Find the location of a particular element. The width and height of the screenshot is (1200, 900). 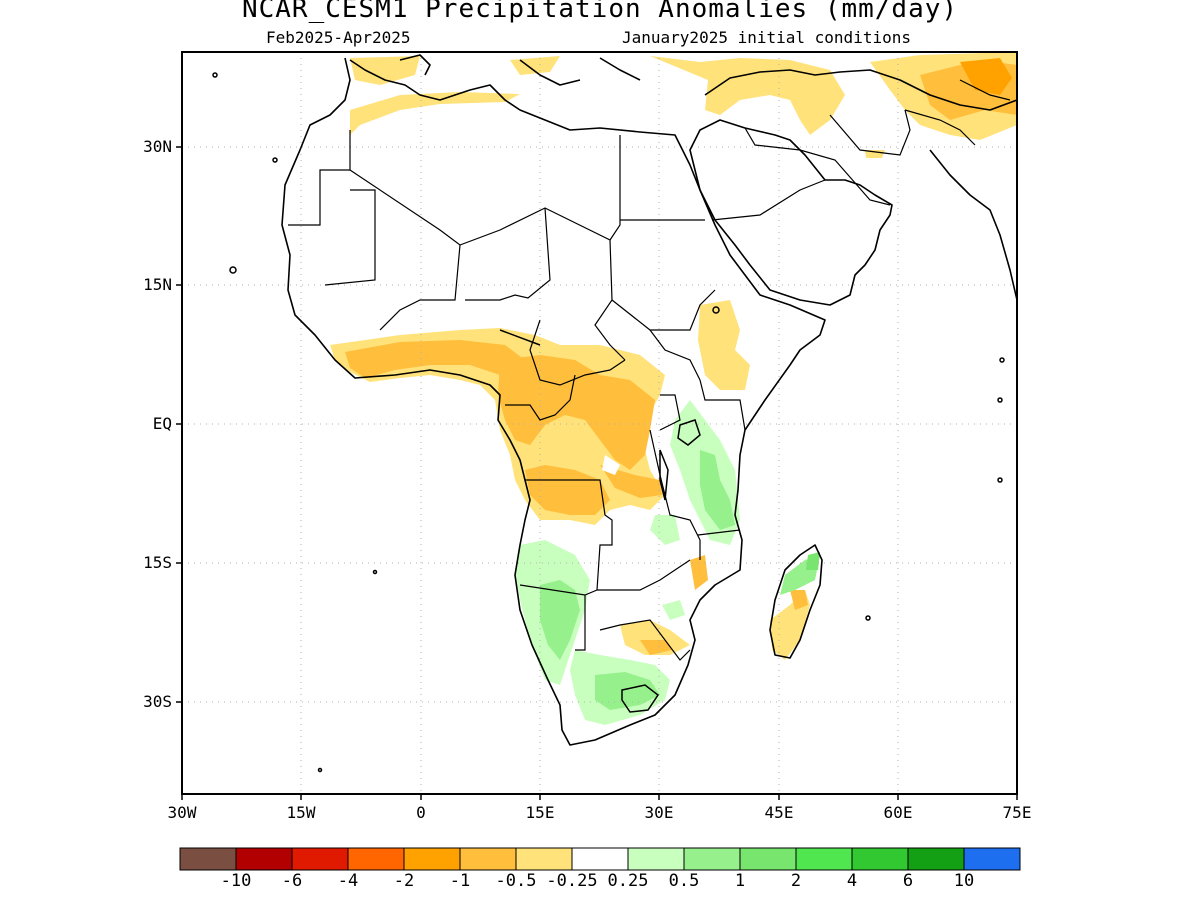

colorbar is located at coordinates (600, 859).